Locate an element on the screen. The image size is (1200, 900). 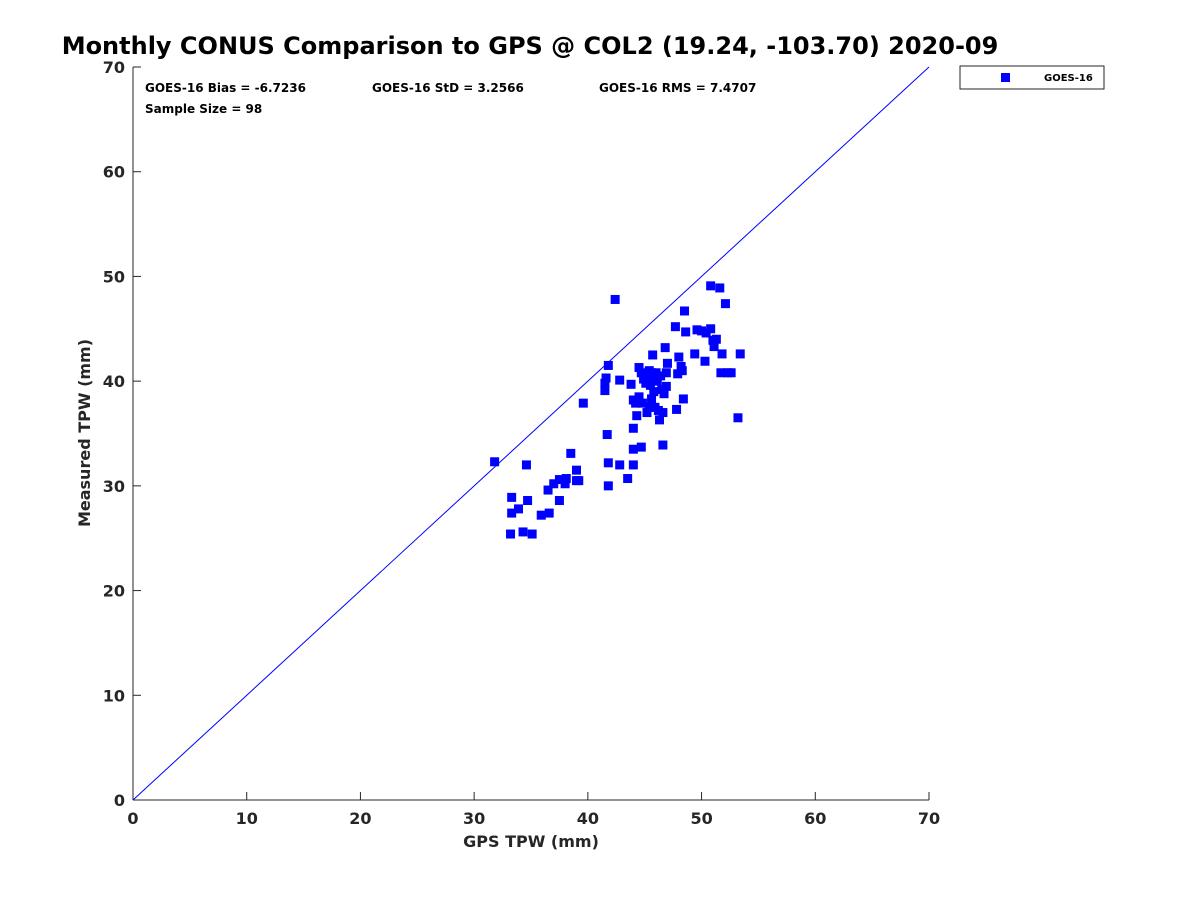
y-tick-label: 40 is located at coordinates (114, 381).